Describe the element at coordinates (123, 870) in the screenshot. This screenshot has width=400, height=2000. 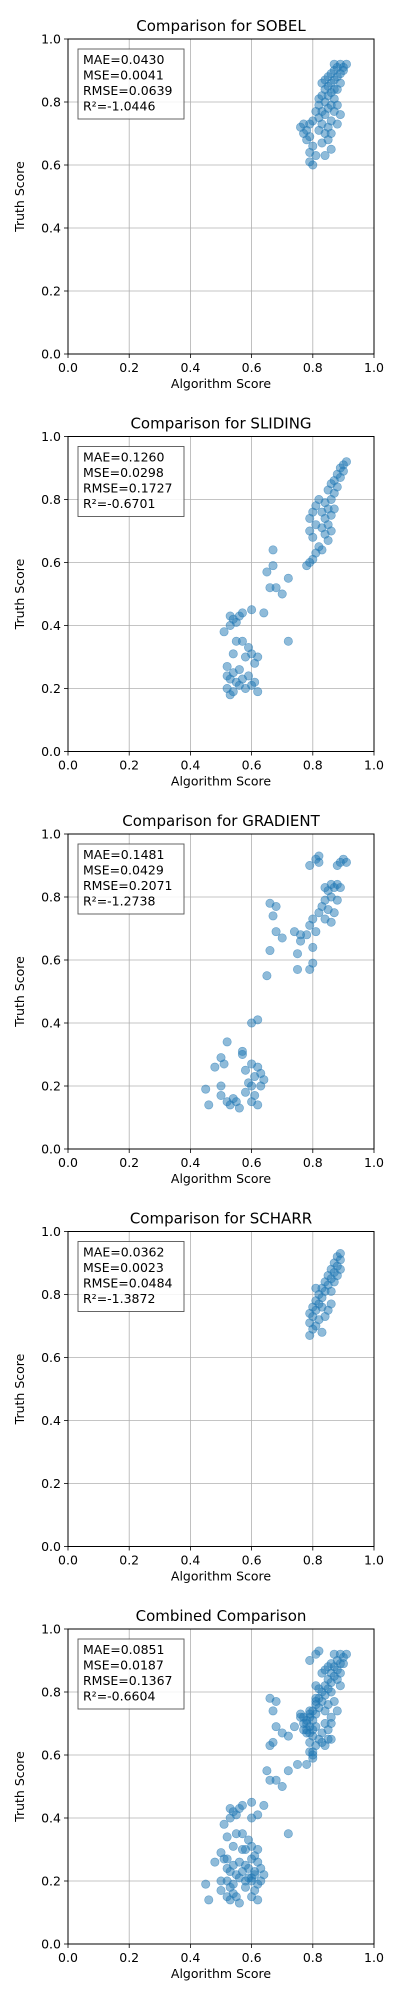
I see `stats-line: MSE=0.0429` at that location.